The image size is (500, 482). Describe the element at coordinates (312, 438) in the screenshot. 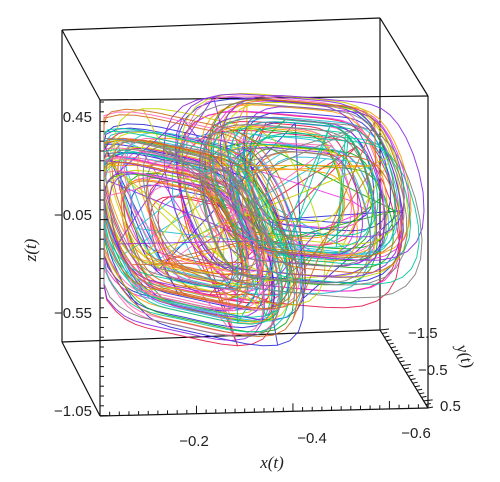

I see `x-tick-label: −0.4` at that location.